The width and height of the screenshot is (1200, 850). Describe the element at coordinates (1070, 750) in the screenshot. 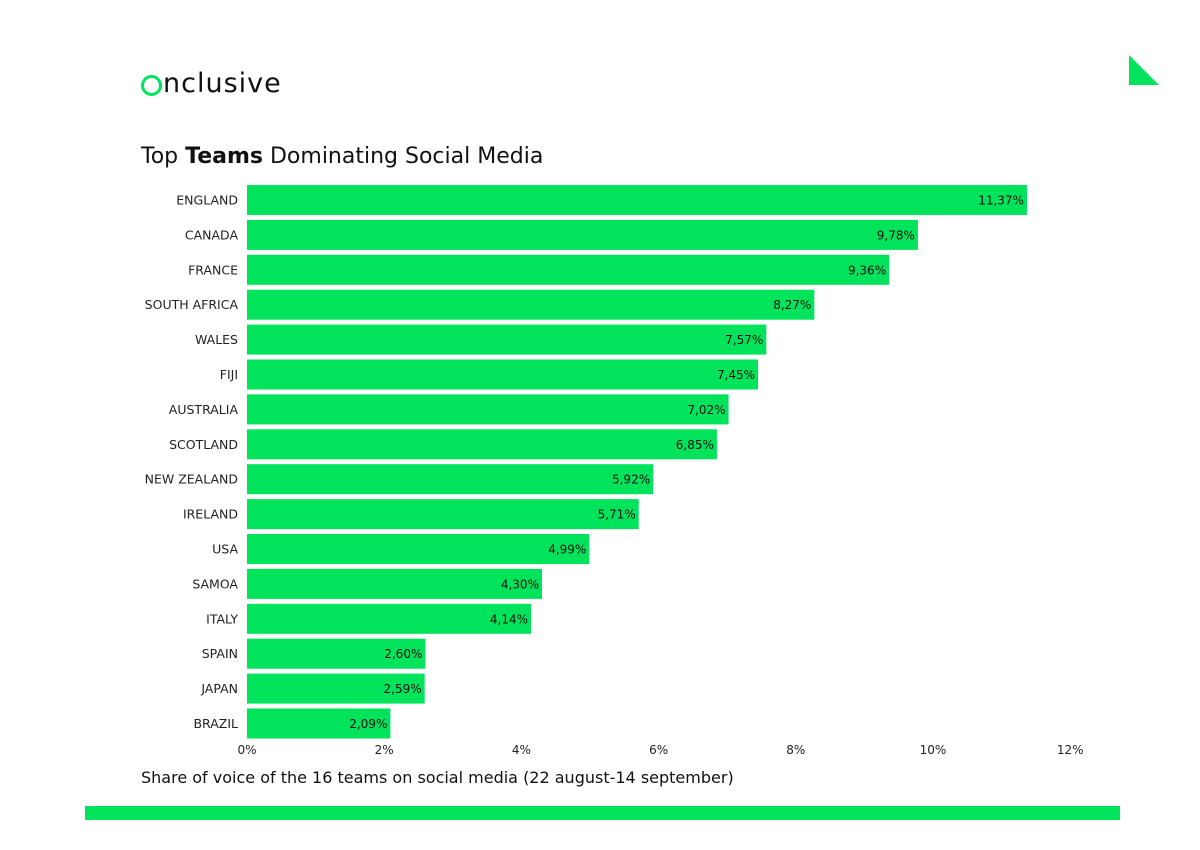

I see `x-tick-label: 12%` at that location.